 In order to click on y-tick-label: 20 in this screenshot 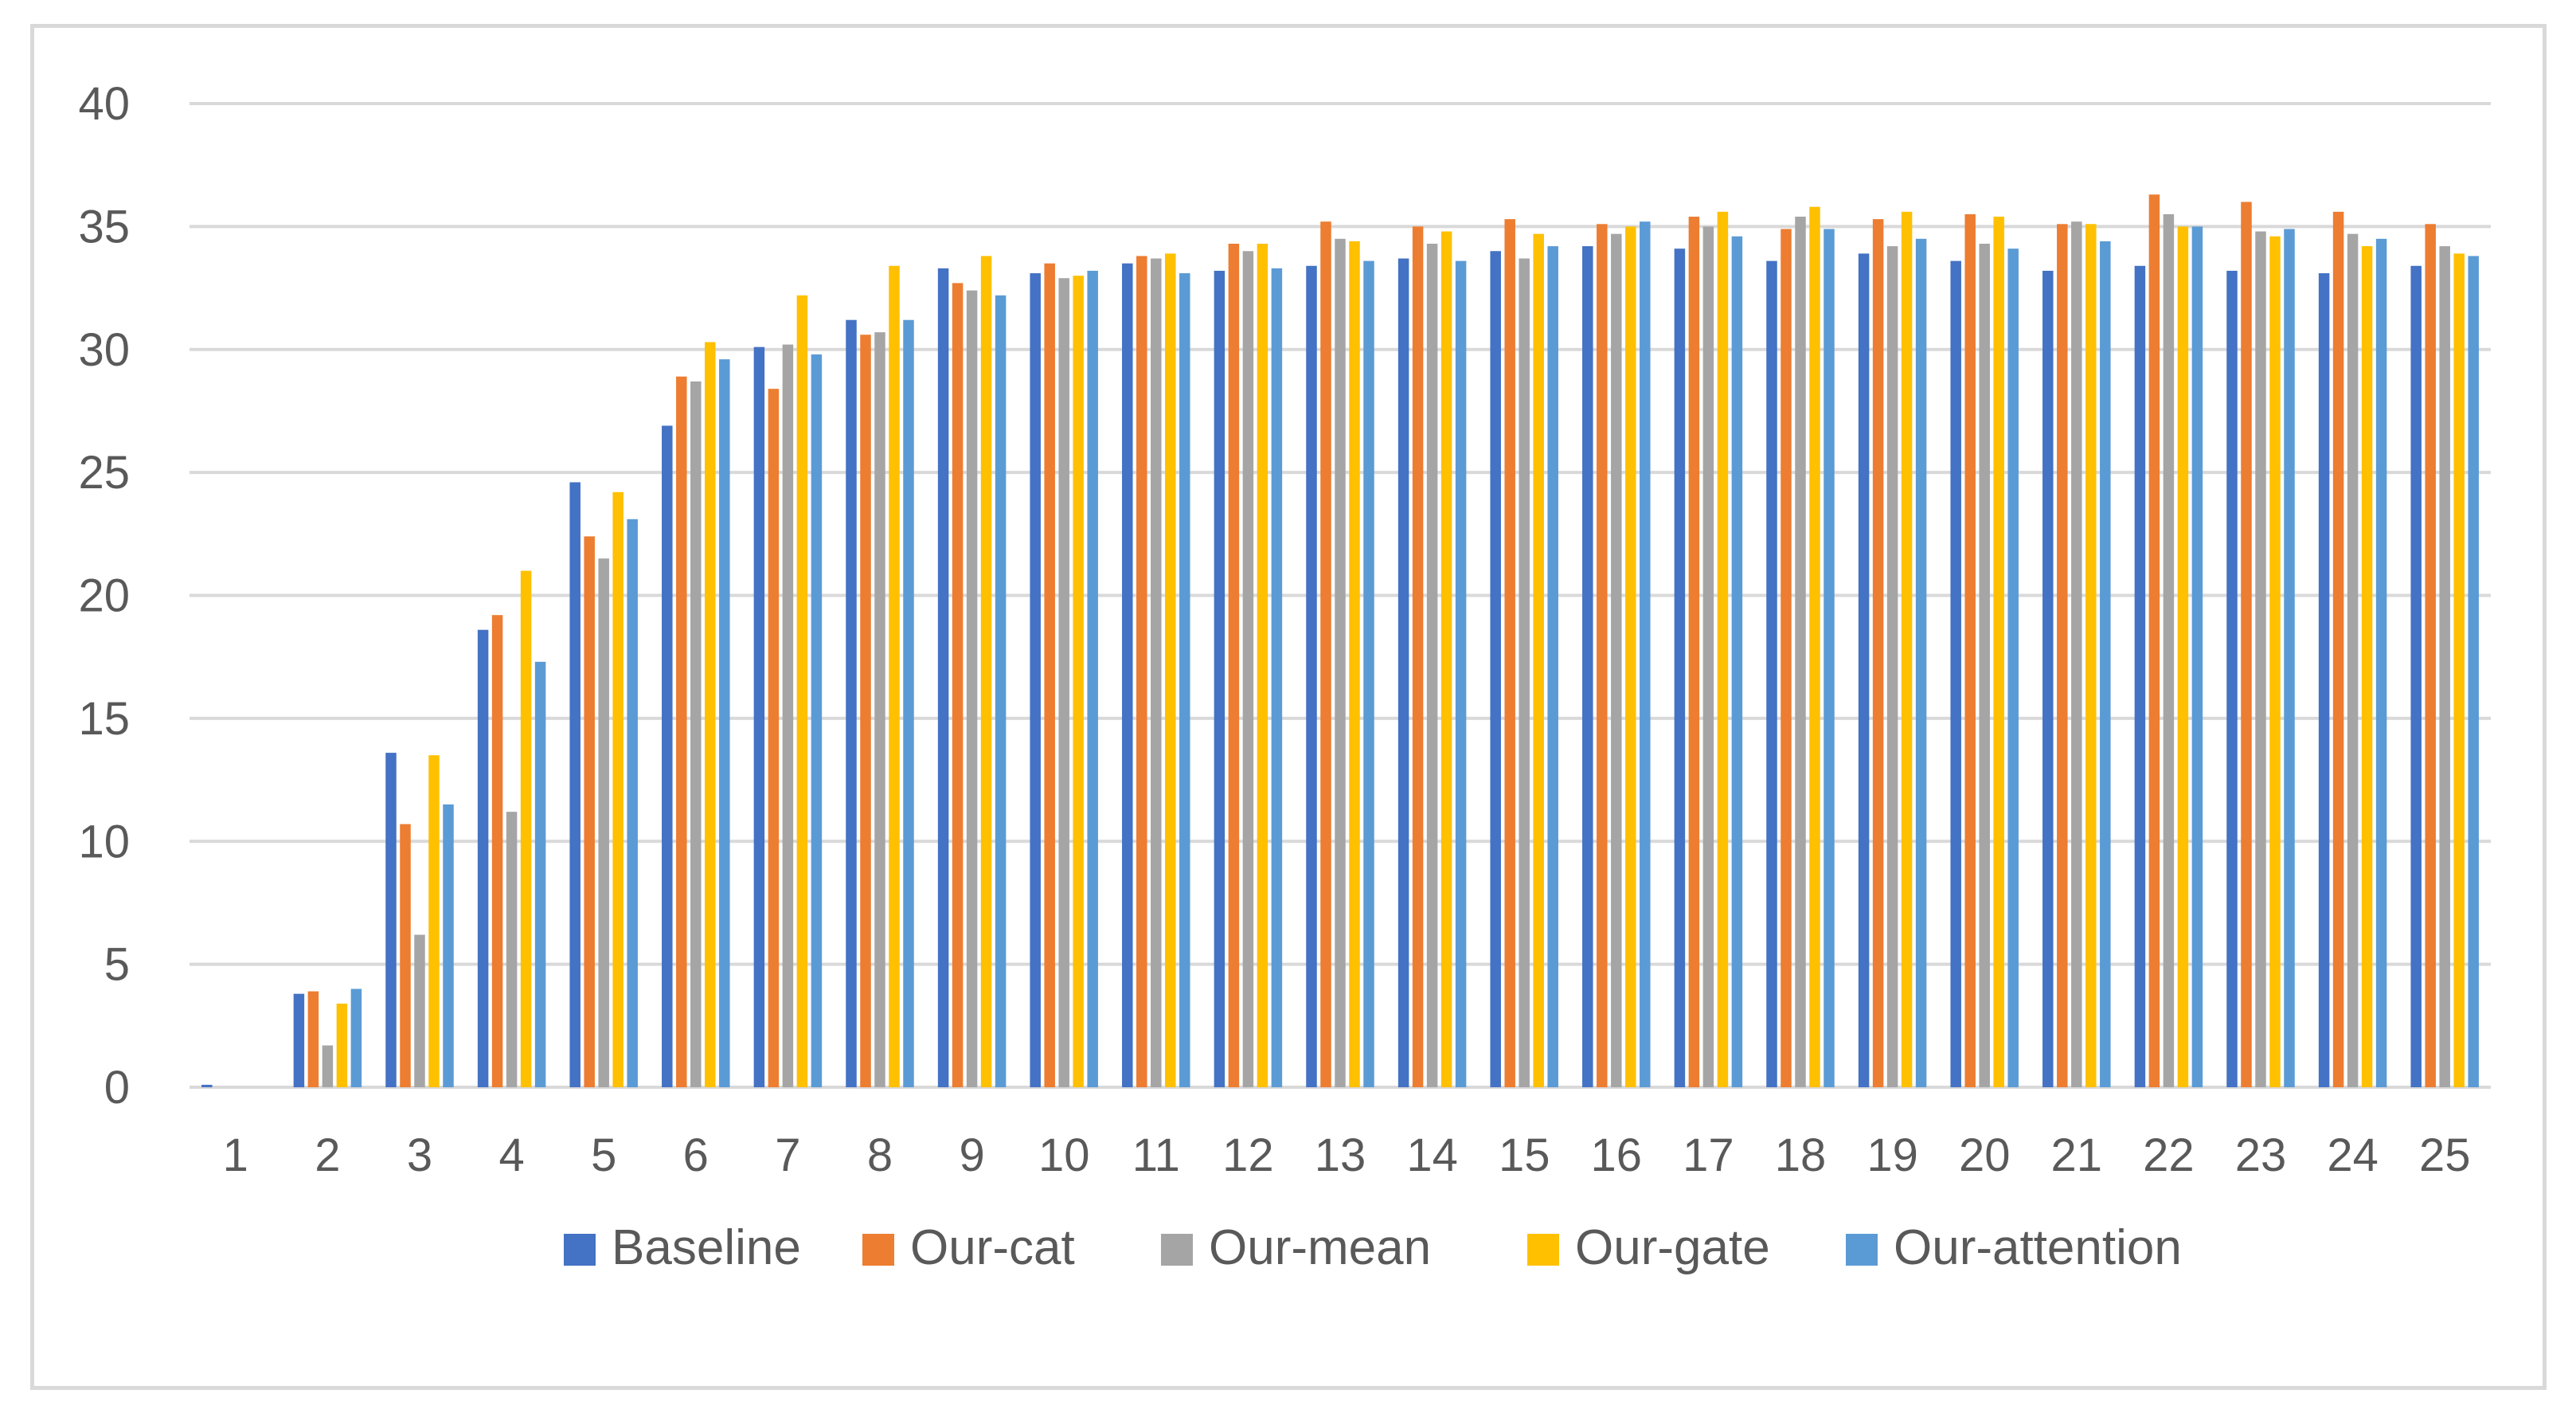, I will do `click(104, 596)`.